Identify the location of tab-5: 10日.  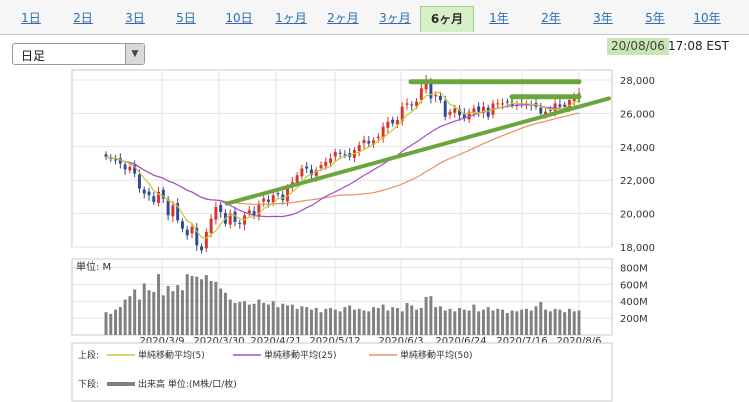
(239, 18).